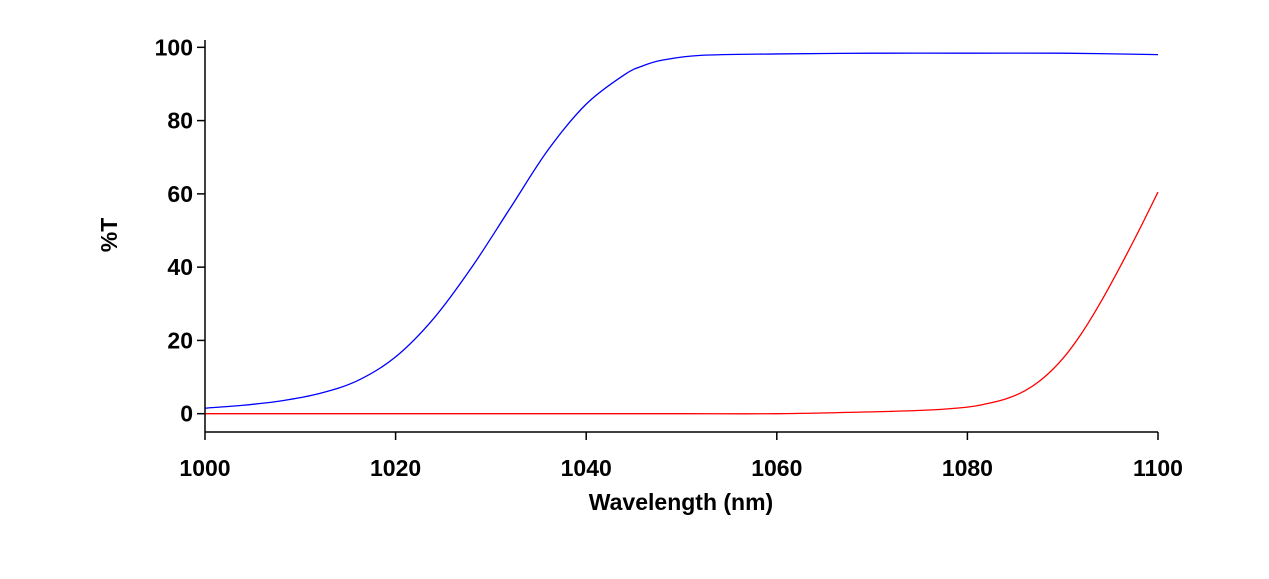 Image resolution: width=1269 pixels, height=579 pixels. Describe the element at coordinates (180, 267) in the screenshot. I see `y-tick-label: 40` at that location.